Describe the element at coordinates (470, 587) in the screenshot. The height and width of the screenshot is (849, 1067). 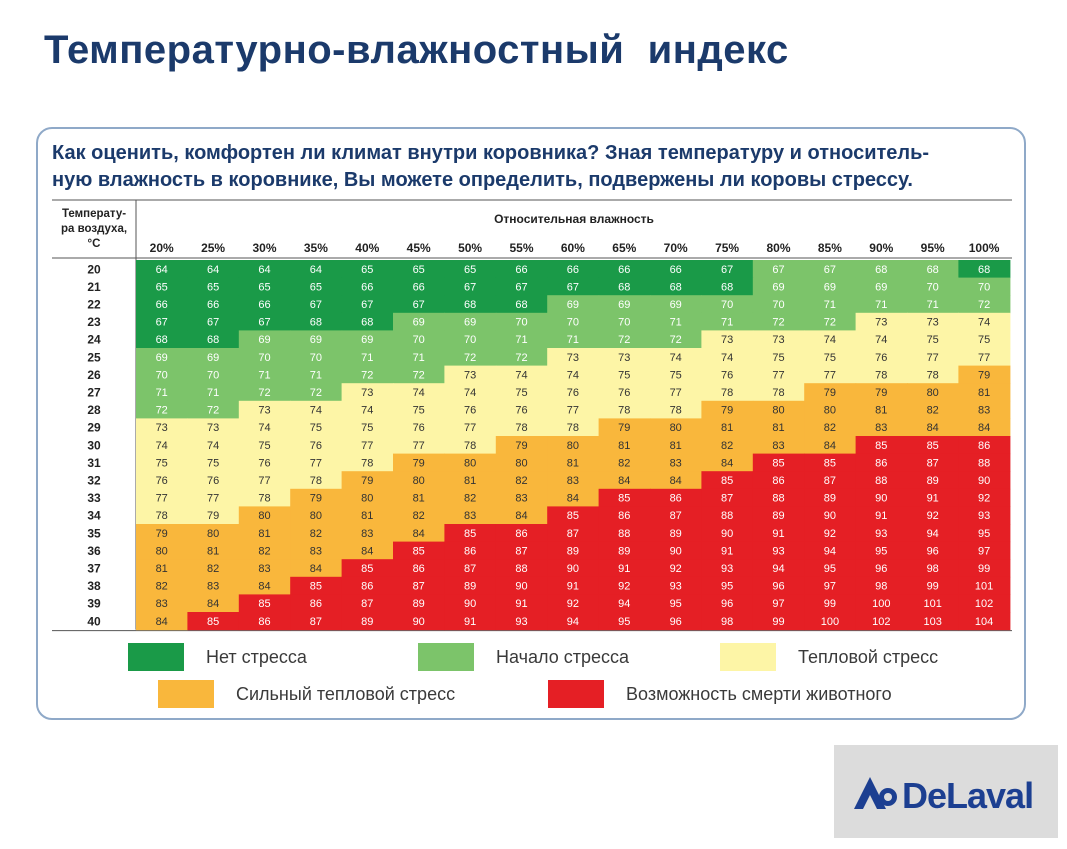
I see `table-cell-value: 89` at that location.